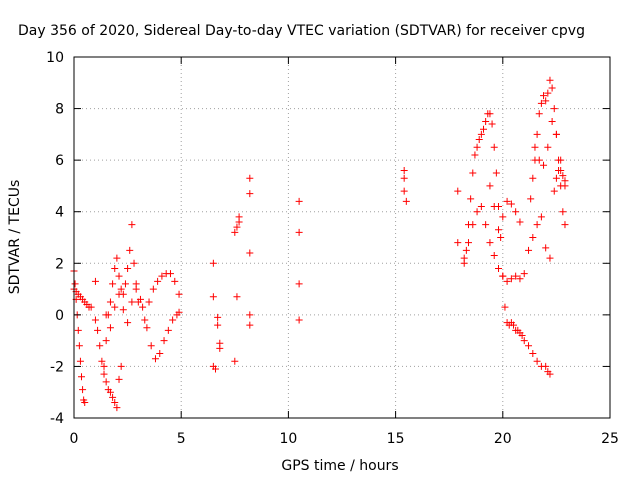 The image size is (640, 480). What do you see at coordinates (59, 264) in the screenshot?
I see `y-tick-label: 2` at bounding box center [59, 264].